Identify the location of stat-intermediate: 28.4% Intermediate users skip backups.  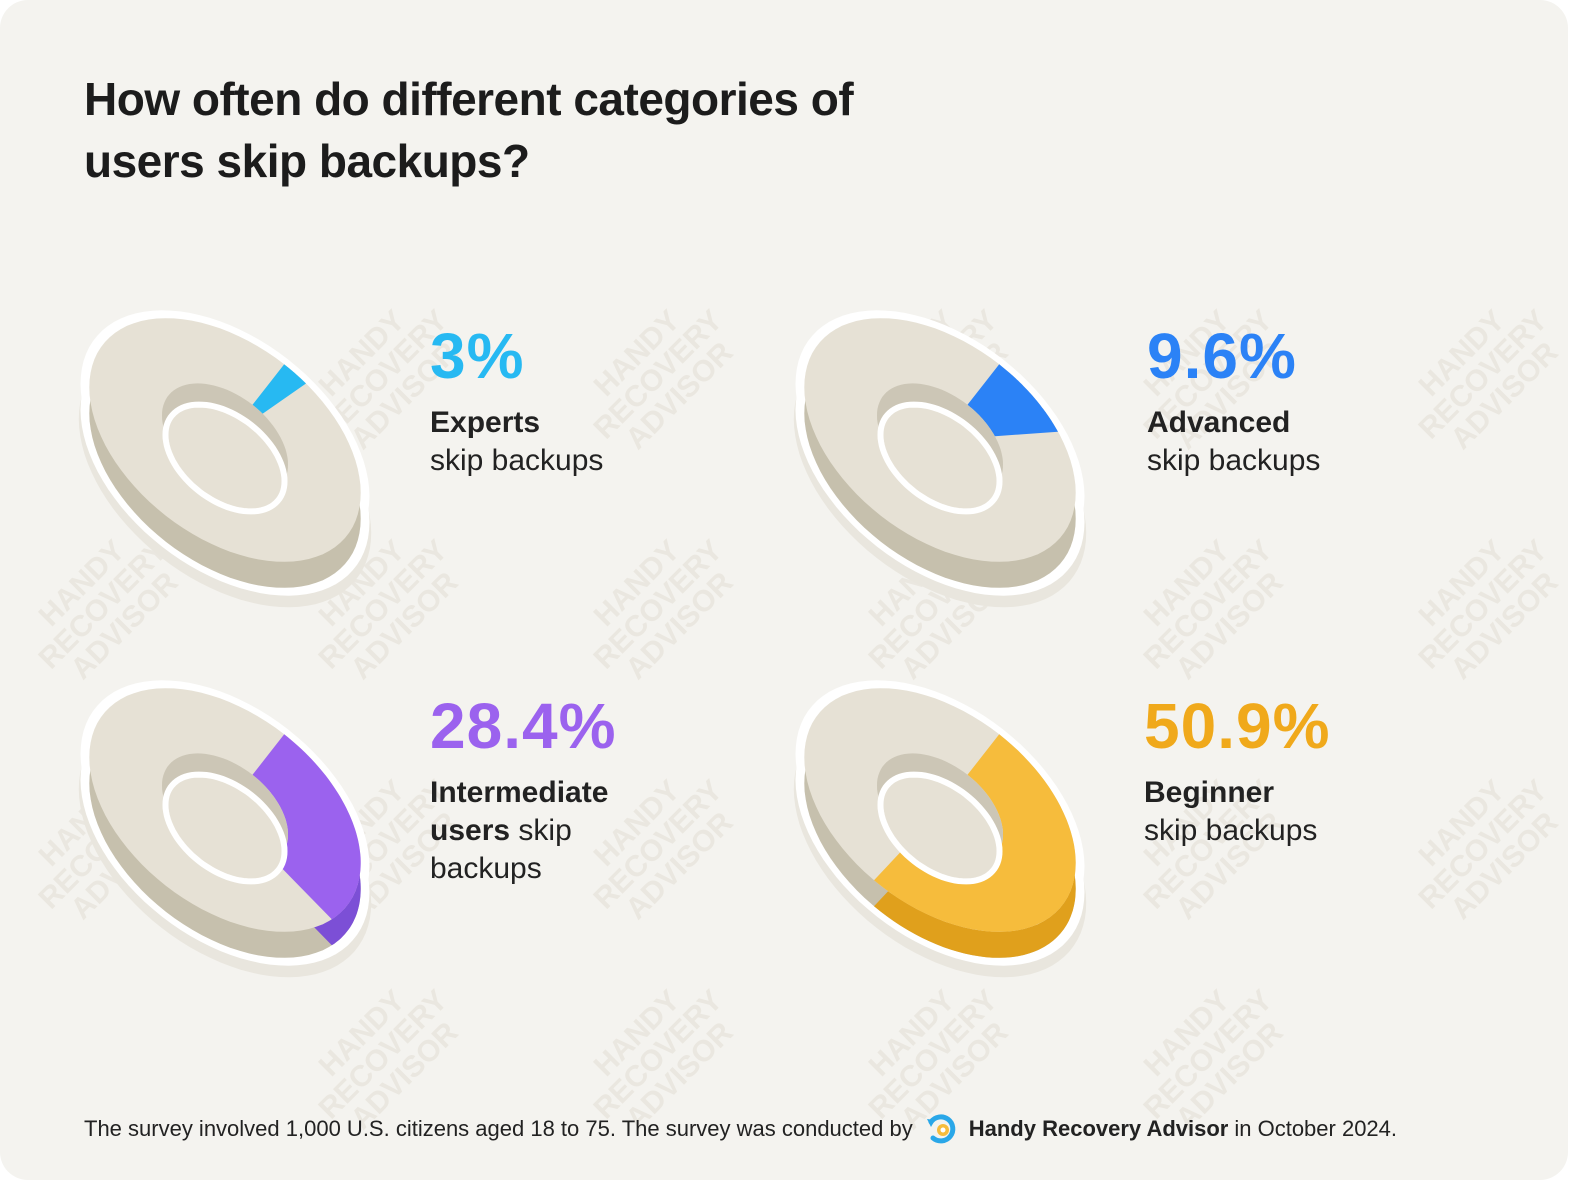
(550, 790).